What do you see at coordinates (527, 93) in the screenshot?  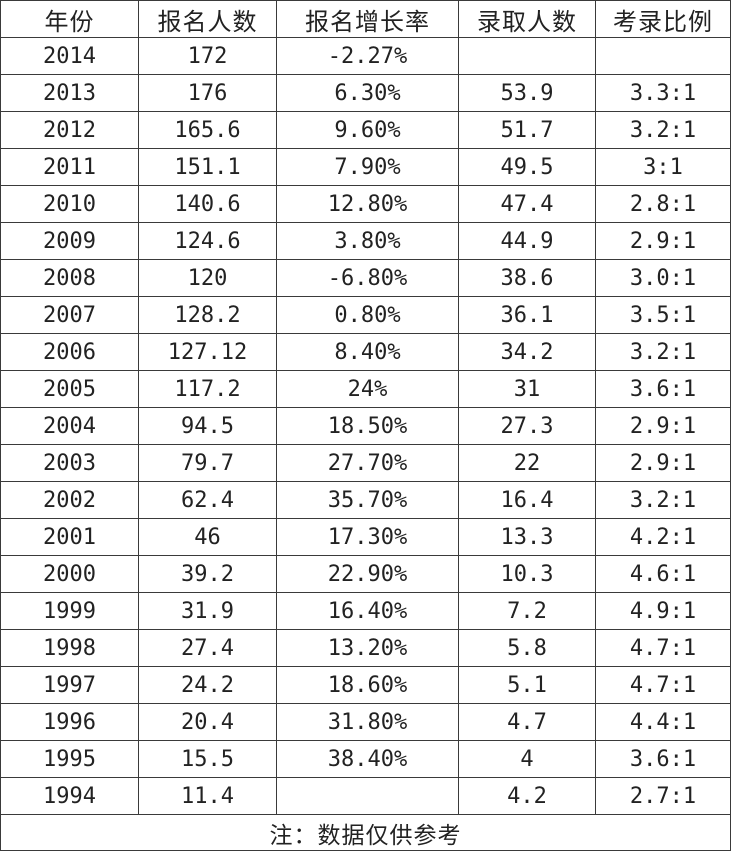 I see `admitted-cell: 53.9` at bounding box center [527, 93].